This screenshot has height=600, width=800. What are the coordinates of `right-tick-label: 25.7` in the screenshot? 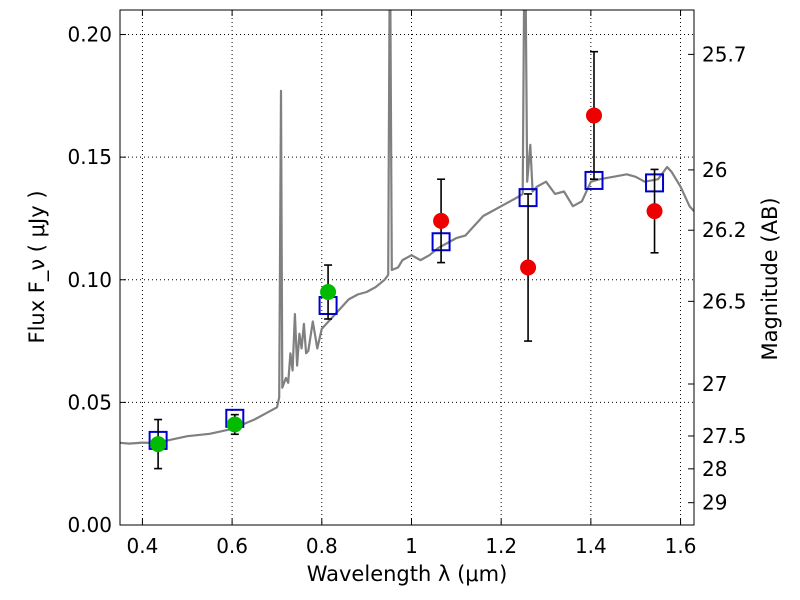 It's located at (724, 54).